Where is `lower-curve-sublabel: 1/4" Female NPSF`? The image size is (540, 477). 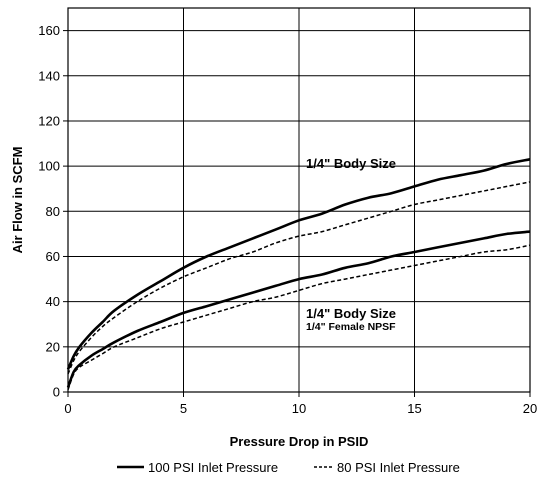 lower-curve-sublabel: 1/4" Female NPSF is located at coordinates (351, 327).